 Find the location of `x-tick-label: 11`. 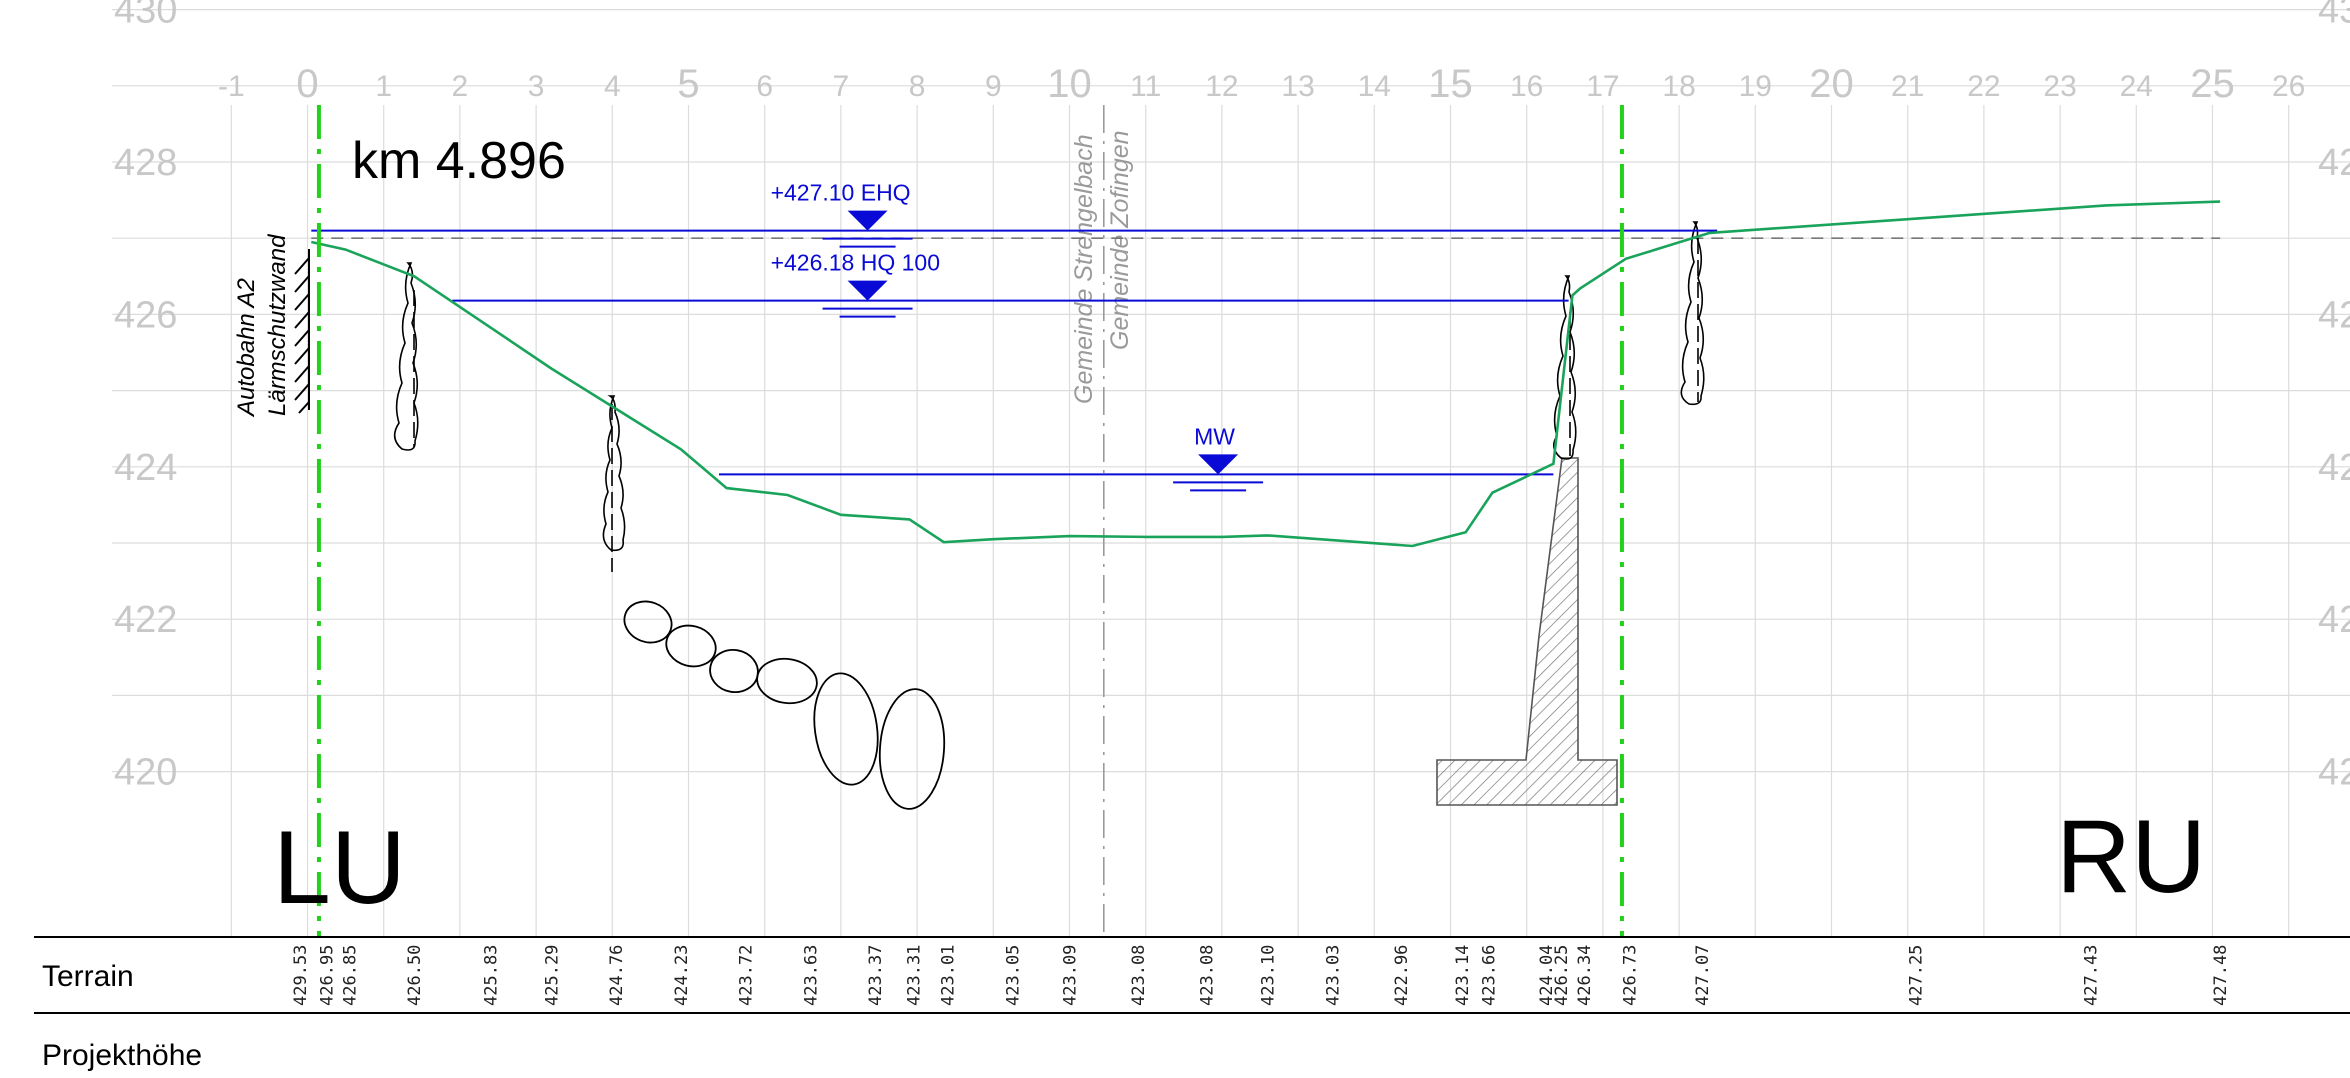

x-tick-label: 11 is located at coordinates (1145, 86).